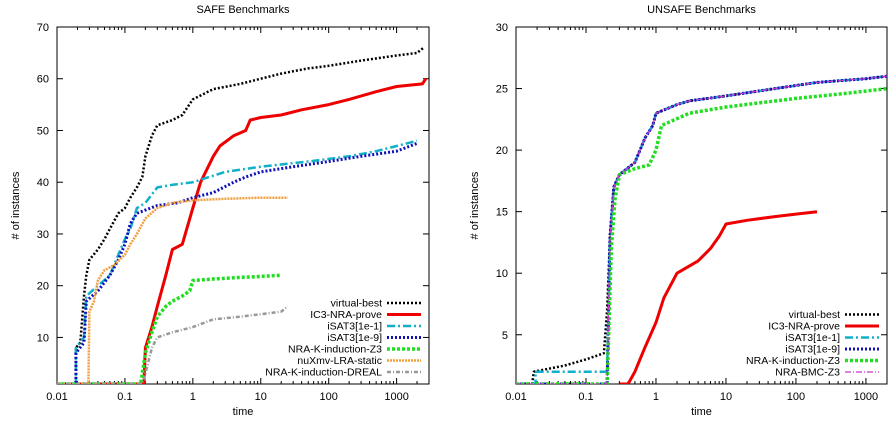 Image resolution: width=890 pixels, height=421 pixels. I want to click on y-tick-label: 40, so click(43, 183).